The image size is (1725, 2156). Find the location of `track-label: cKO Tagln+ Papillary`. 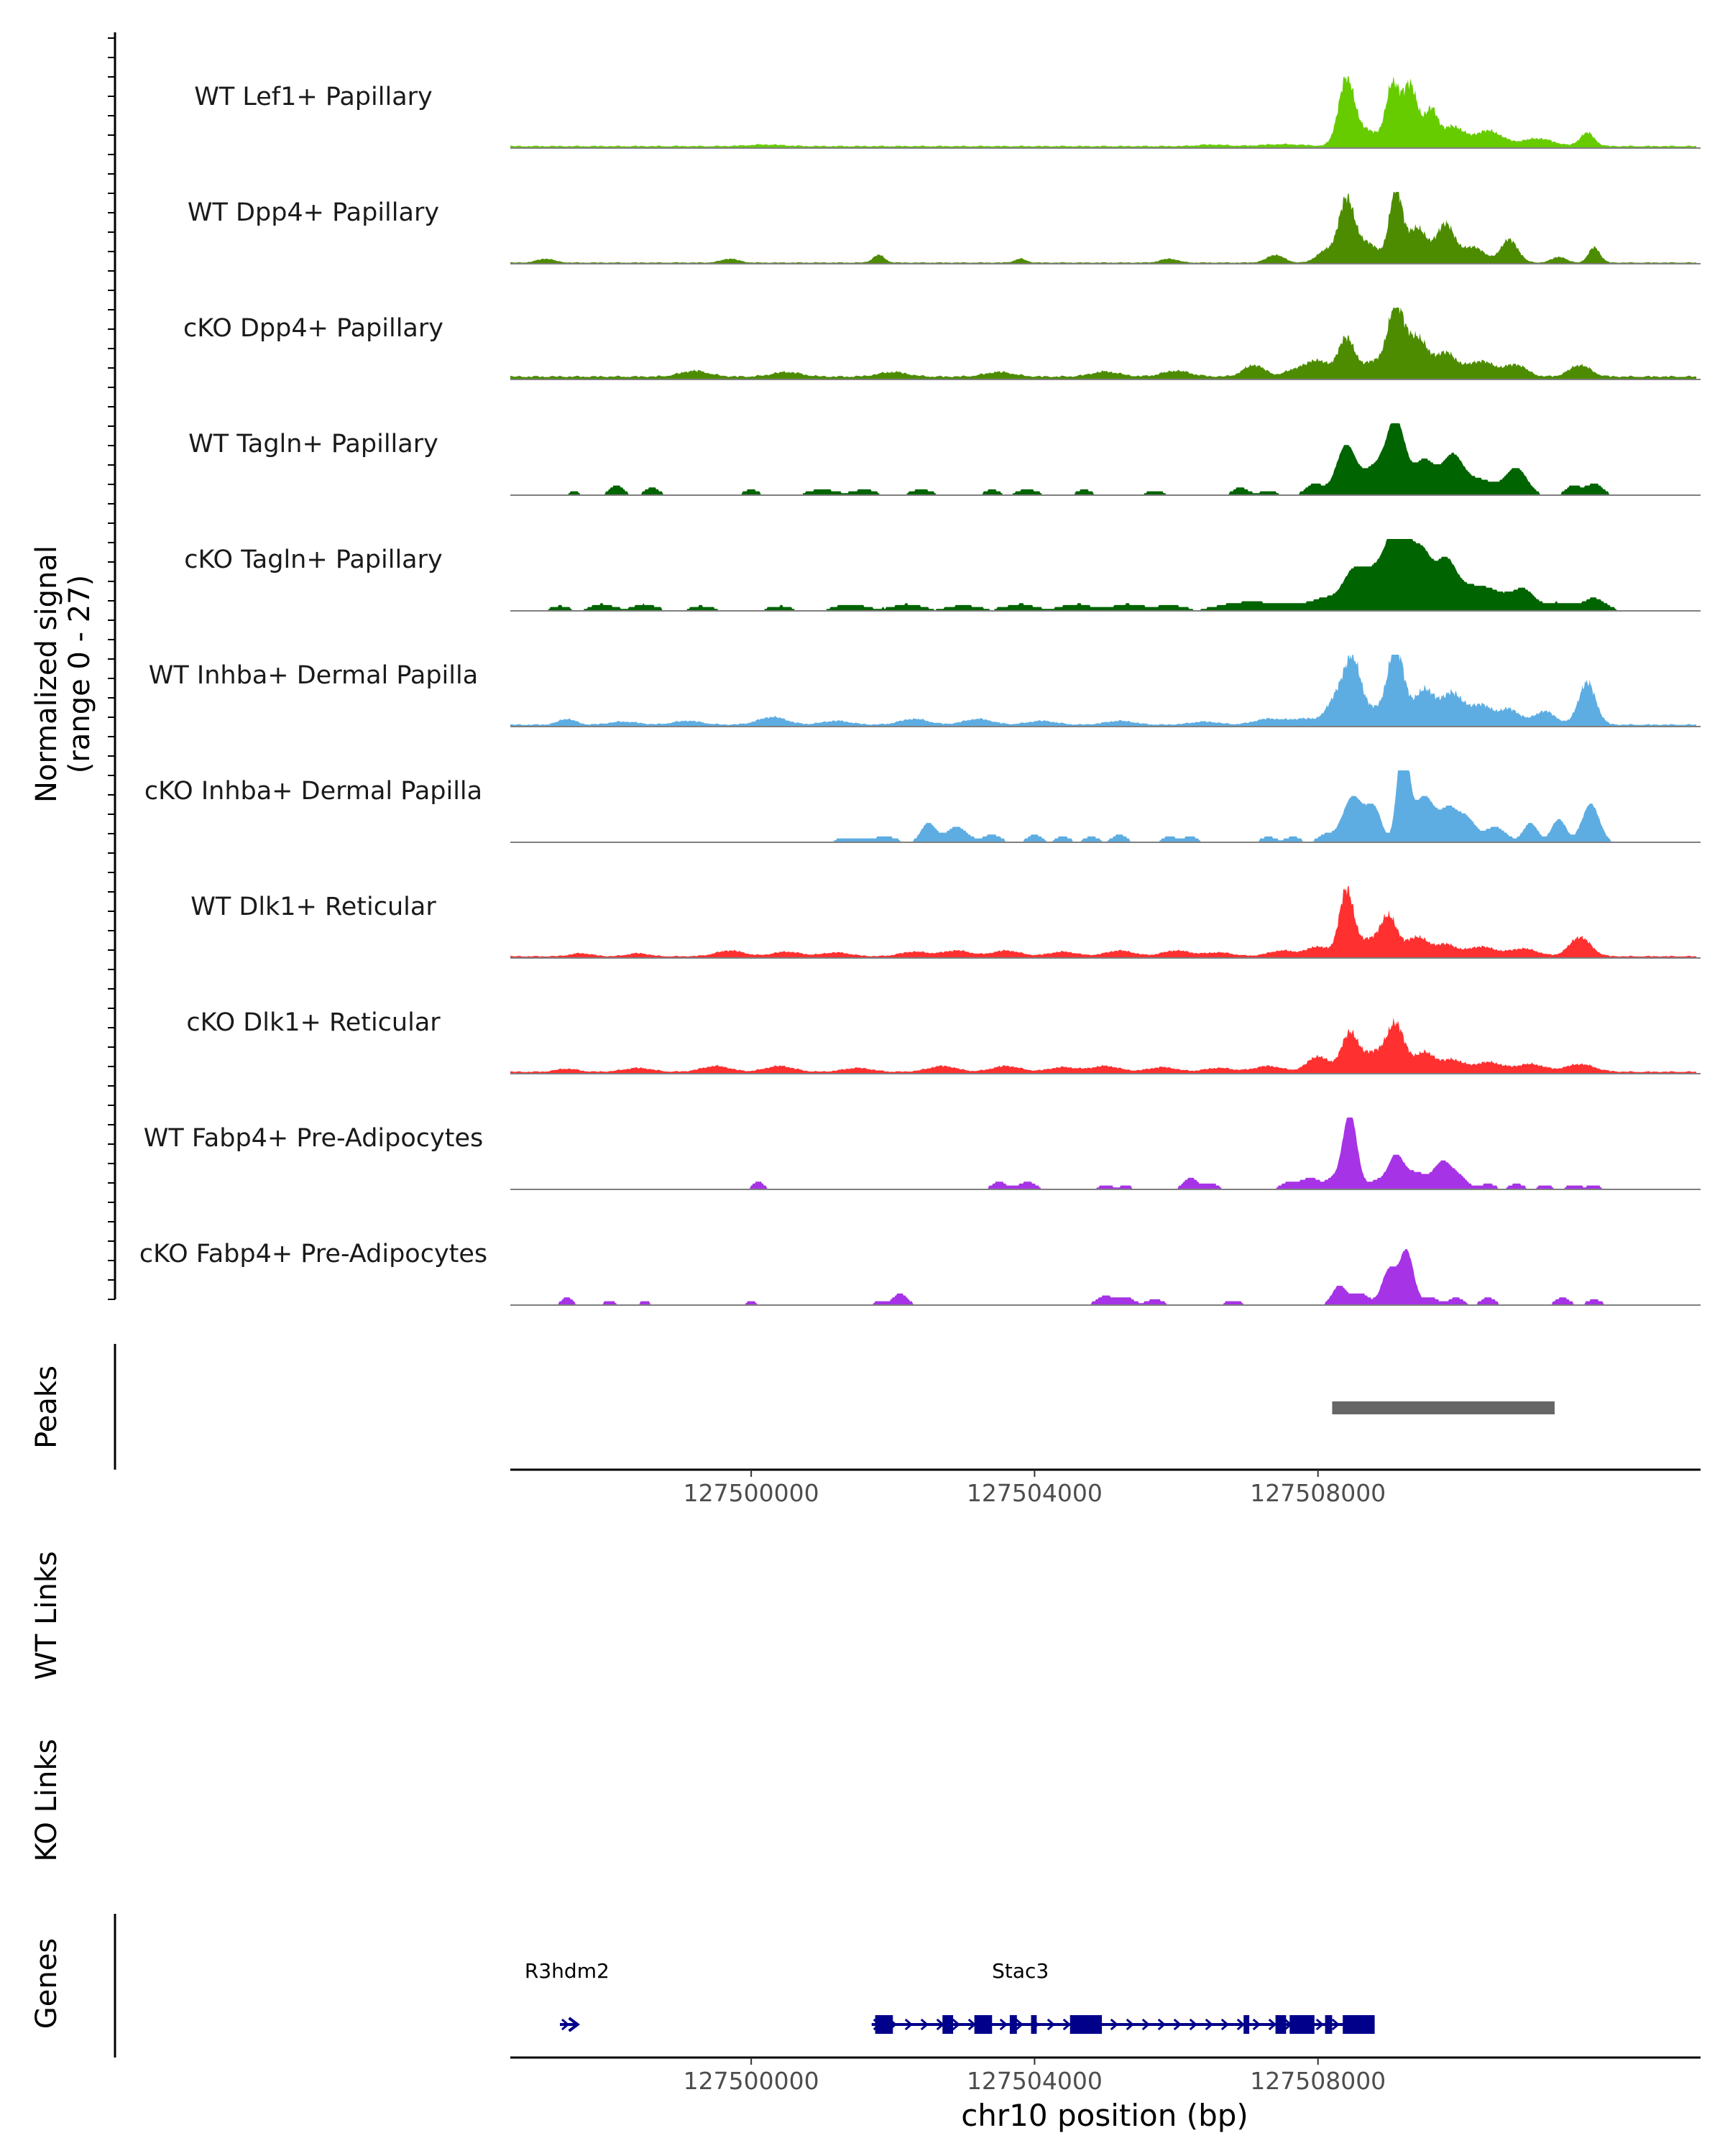

track-label: cKO Tagln+ Papillary is located at coordinates (313, 560).